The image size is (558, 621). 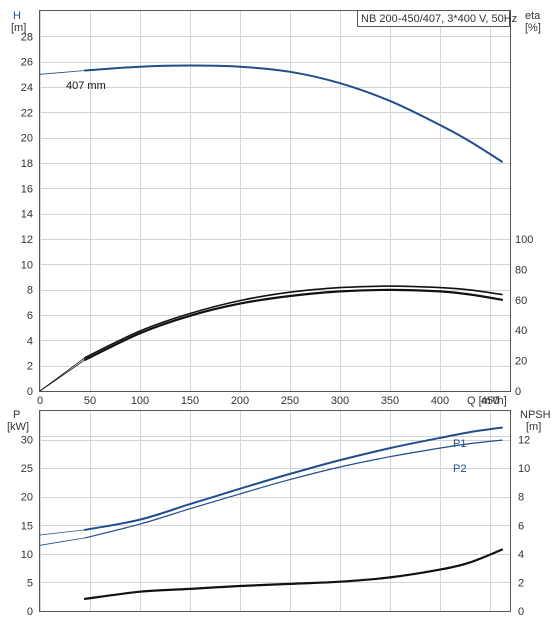 What do you see at coordinates (293, 574) in the screenshot?
I see `npsh-curve` at bounding box center [293, 574].